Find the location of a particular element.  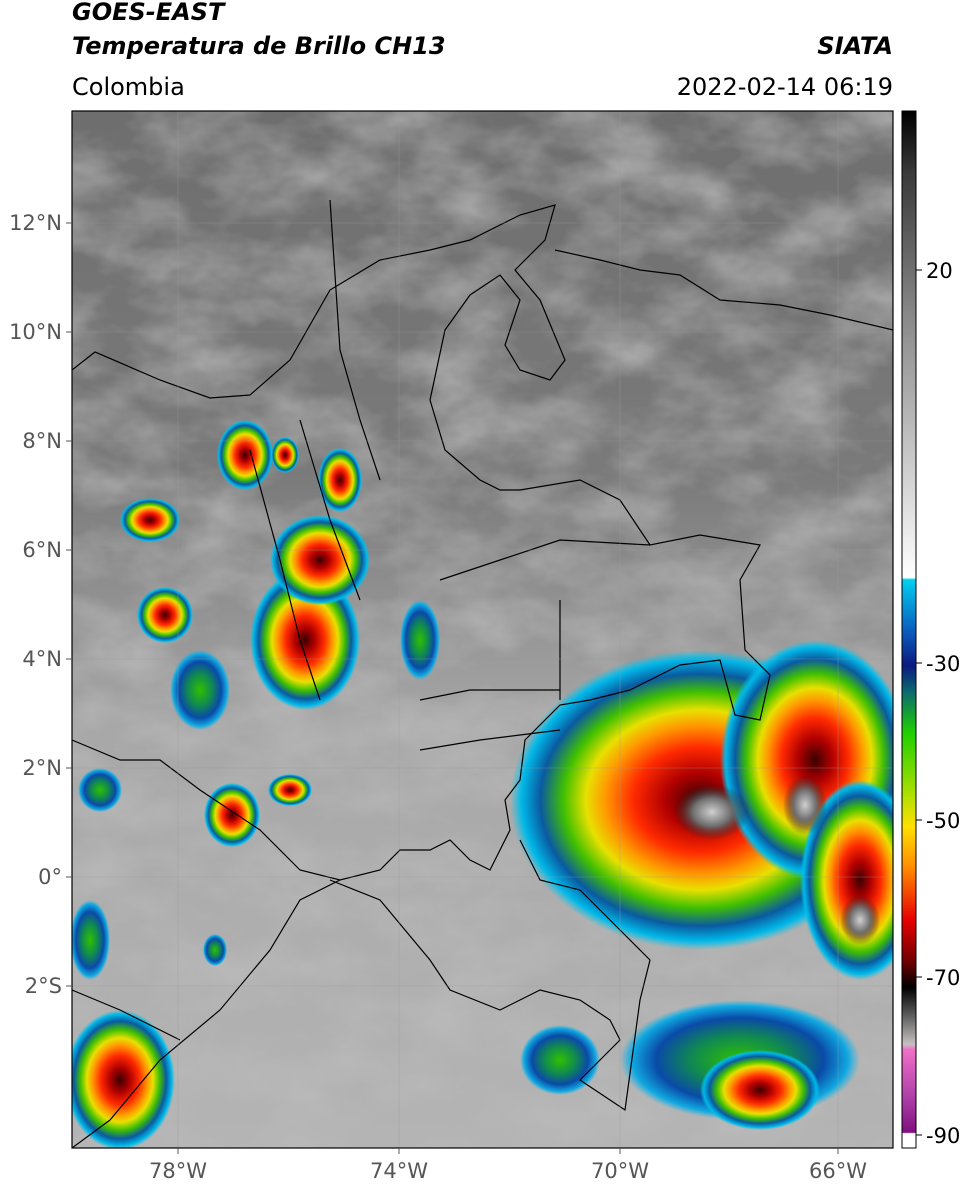

source: SIATA is located at coordinates (855, 46).